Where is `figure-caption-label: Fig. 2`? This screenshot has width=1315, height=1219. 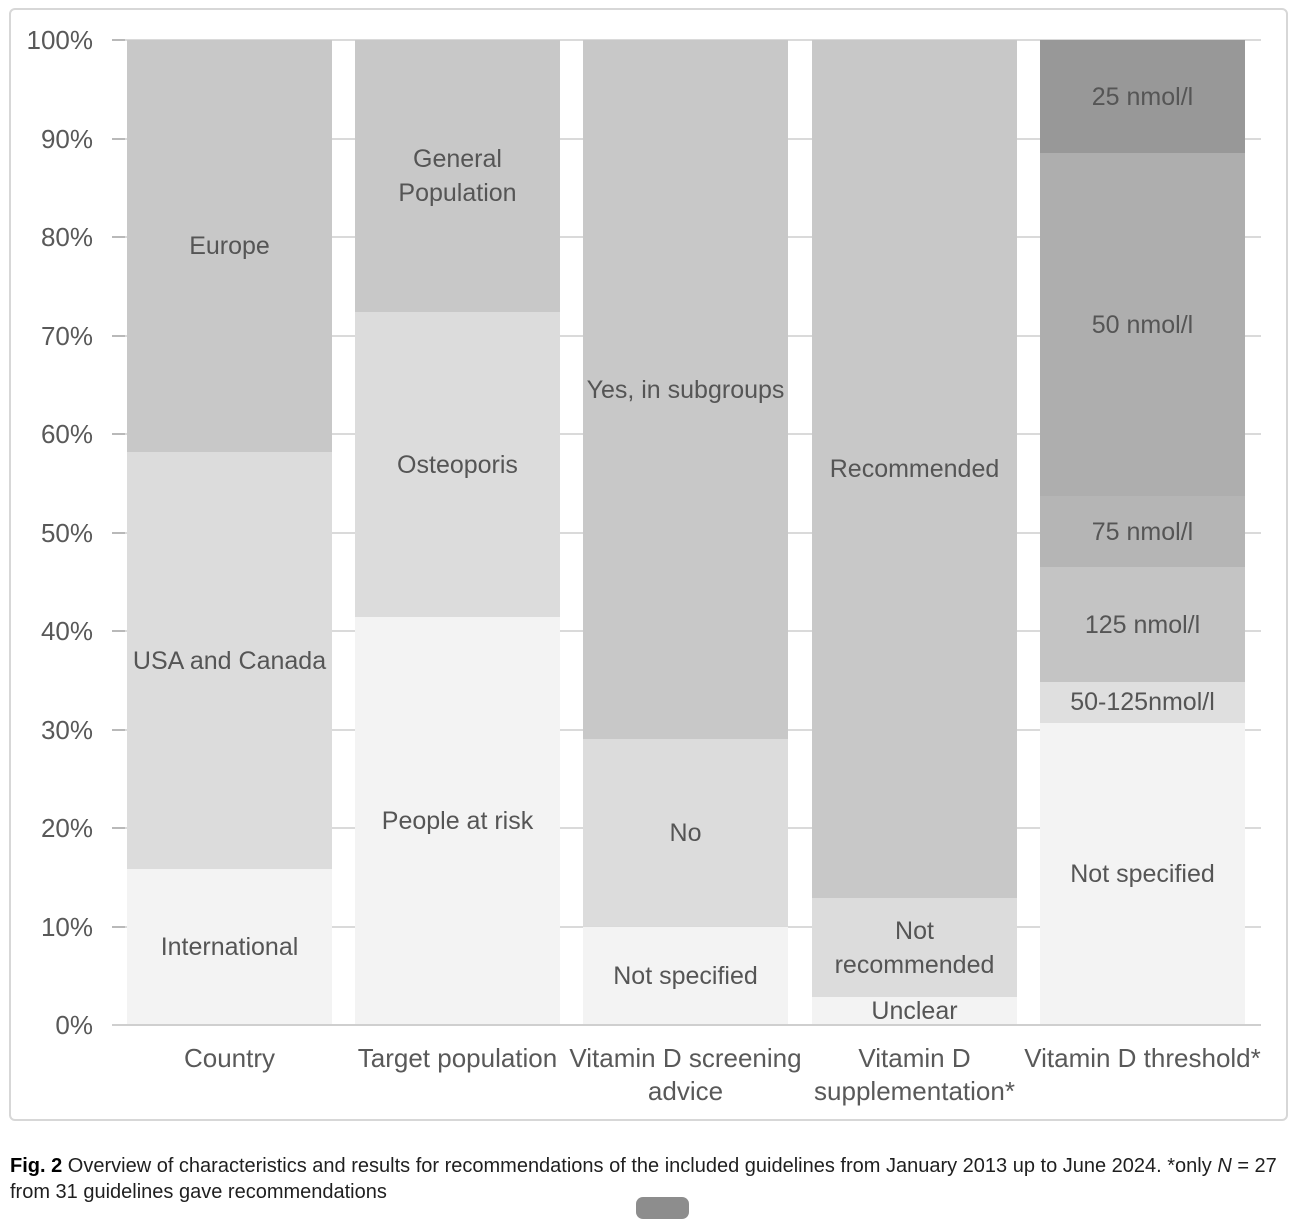 figure-caption-label: Fig. 2 is located at coordinates (36, 1166).